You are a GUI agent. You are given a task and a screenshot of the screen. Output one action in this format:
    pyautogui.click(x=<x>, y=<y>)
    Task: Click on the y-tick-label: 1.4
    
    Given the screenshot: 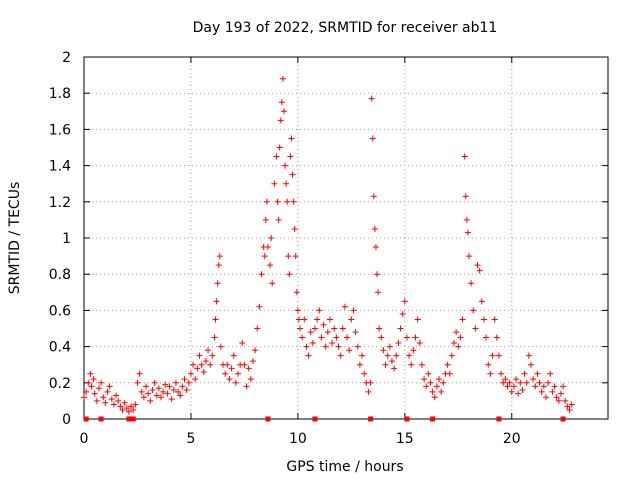 What is the action you would take?
    pyautogui.click(x=60, y=167)
    